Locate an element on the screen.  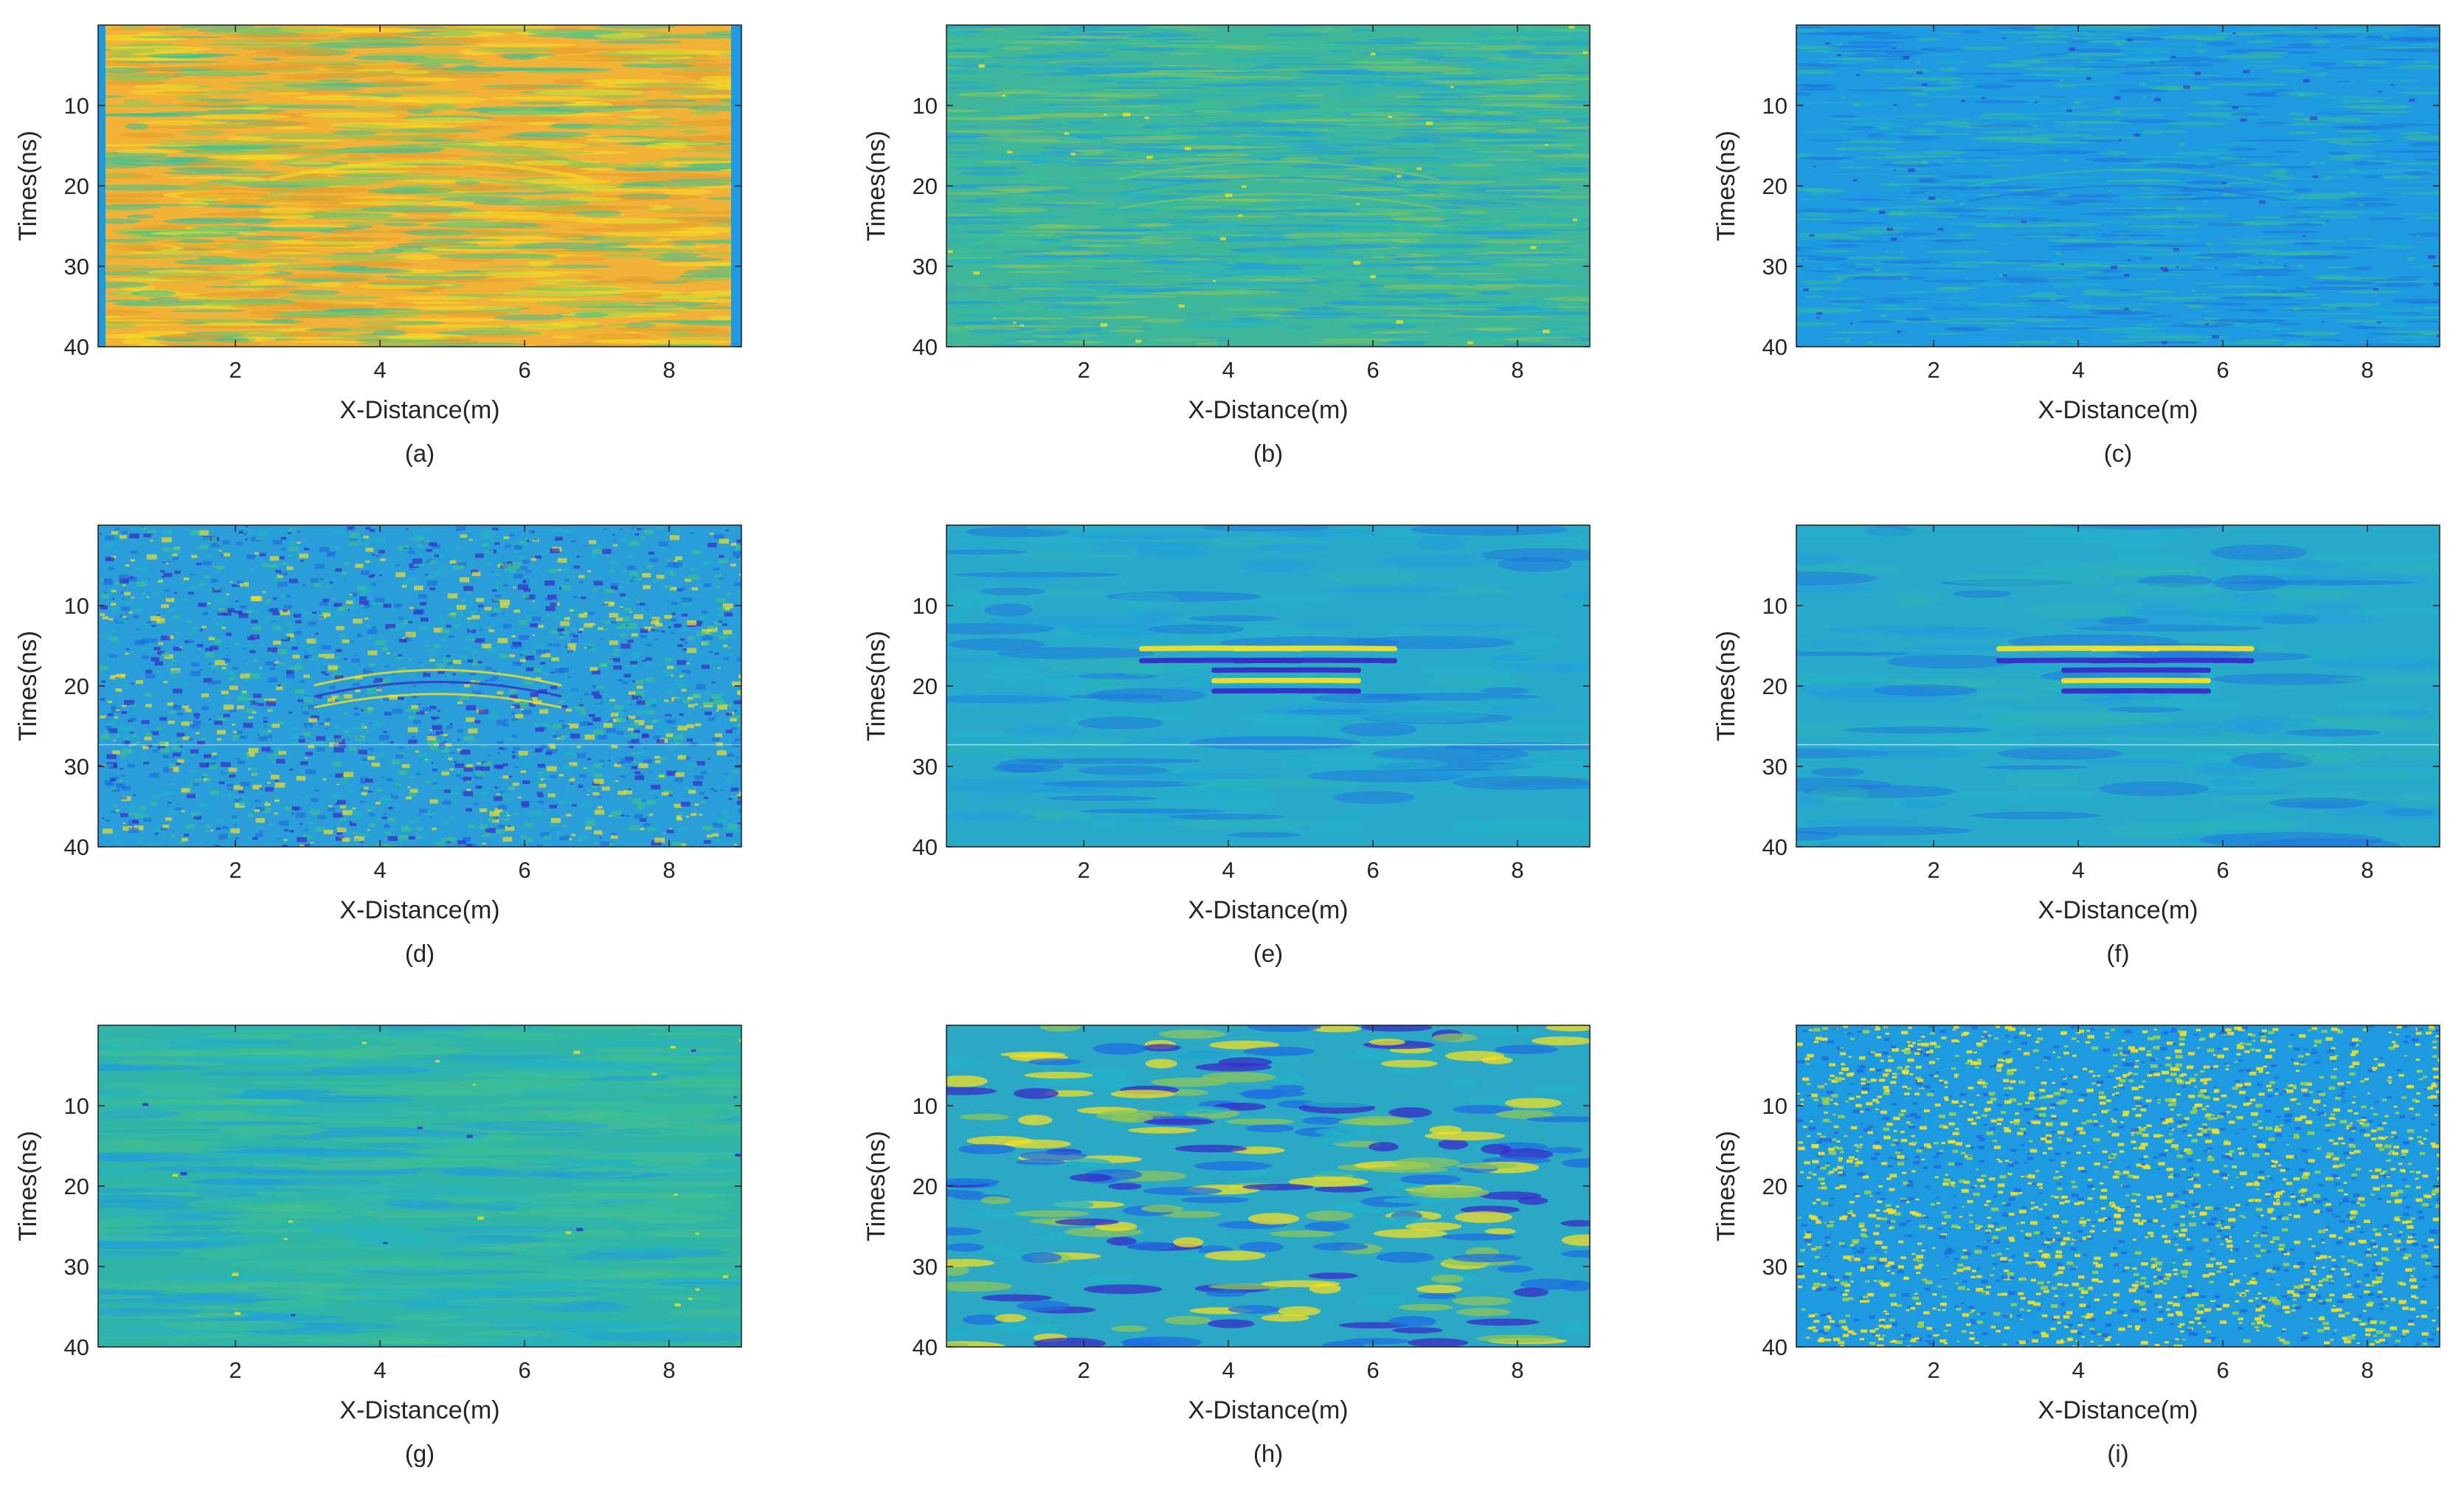
panel-caption: (b) is located at coordinates (1268, 453).